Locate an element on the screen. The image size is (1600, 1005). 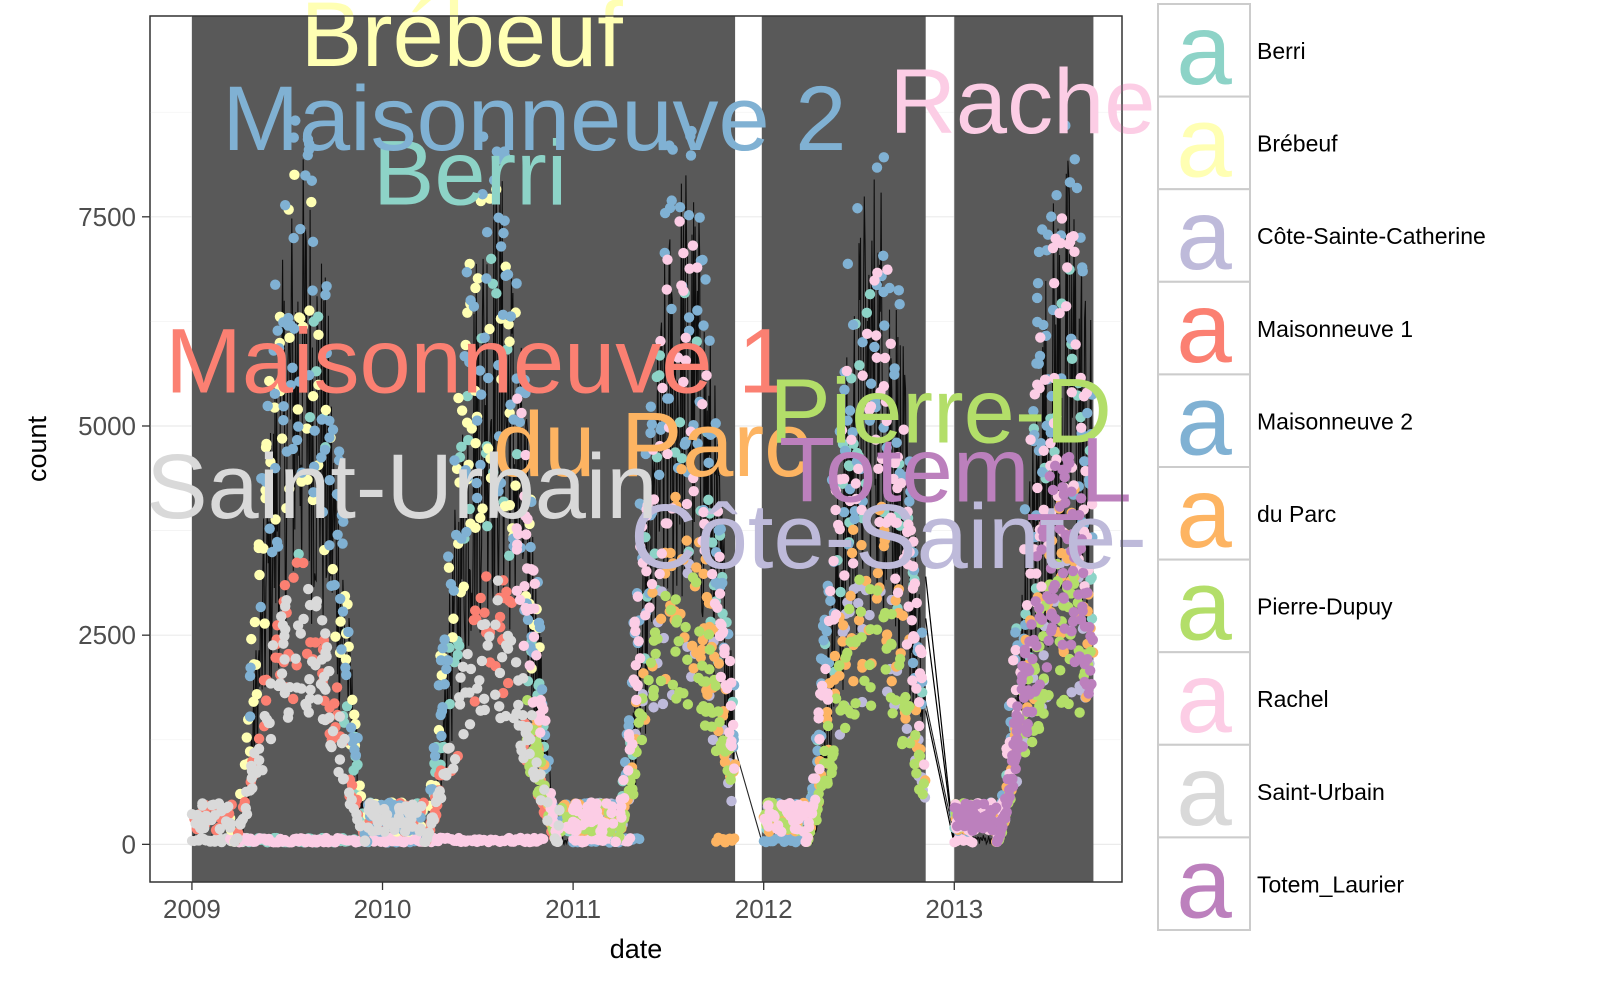
y-tick-label: 5000 is located at coordinates (107, 426).